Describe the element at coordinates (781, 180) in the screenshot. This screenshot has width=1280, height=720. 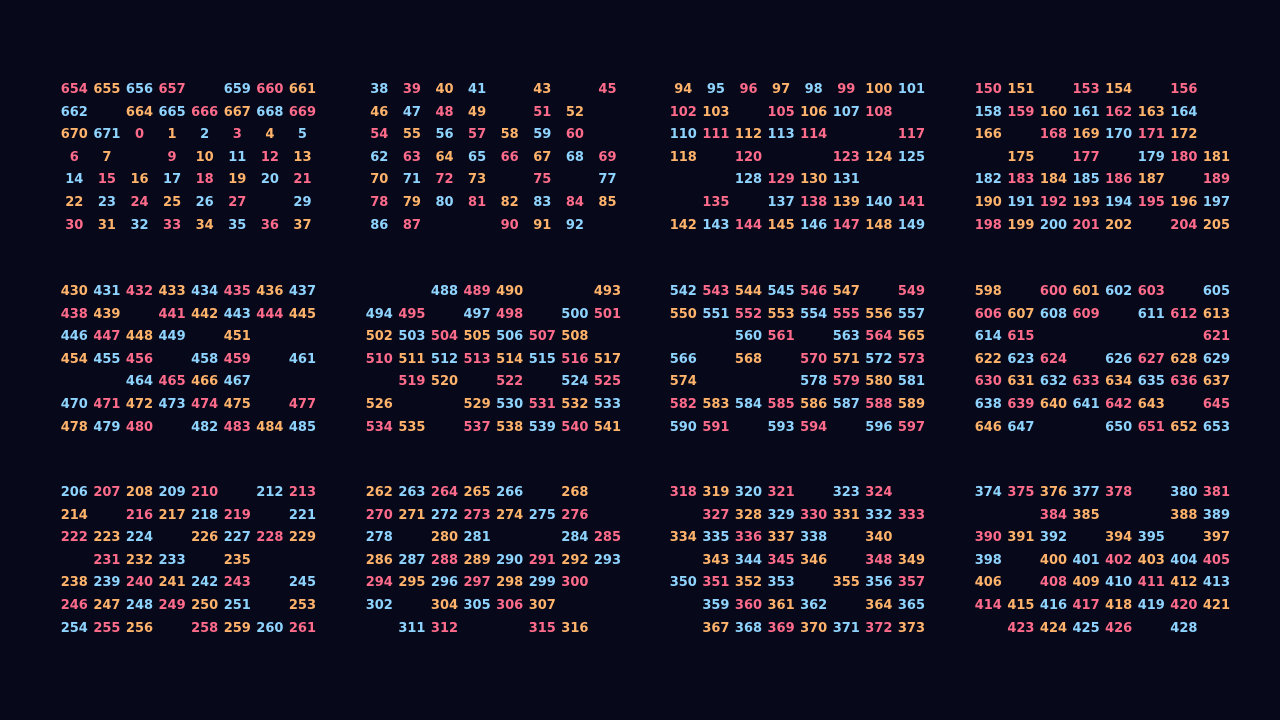
I see `number-cell: 129` at that location.